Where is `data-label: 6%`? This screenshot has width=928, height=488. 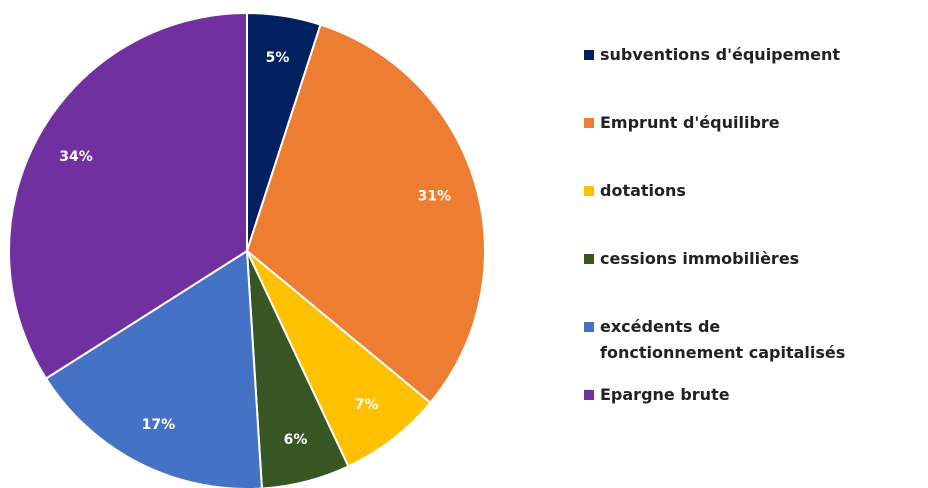
data-label: 6% is located at coordinates (296, 440).